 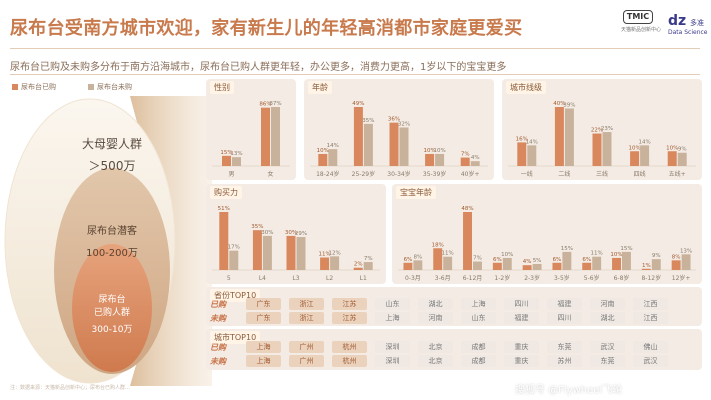 I want to click on panel-baby-age-title: 宝宝年龄, so click(x=416, y=192).